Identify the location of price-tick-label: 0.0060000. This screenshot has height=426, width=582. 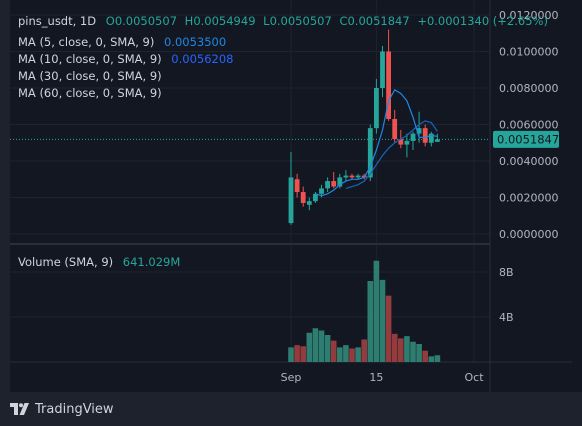
(529, 125).